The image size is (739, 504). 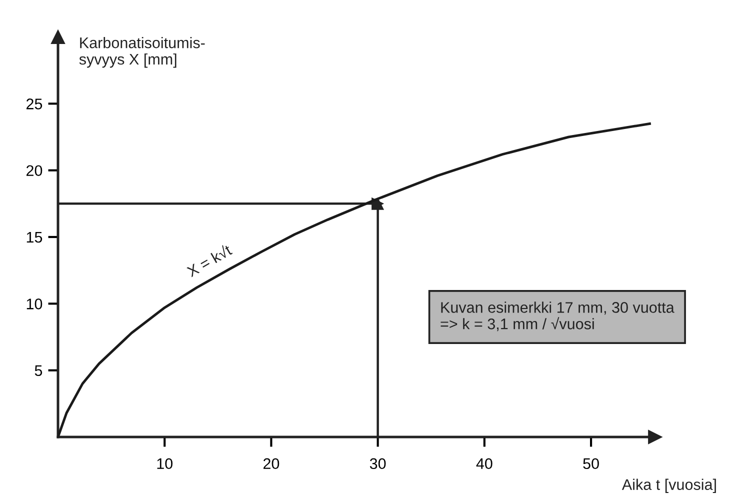 What do you see at coordinates (38, 370) in the screenshot?
I see `y-tick-label: 5` at bounding box center [38, 370].